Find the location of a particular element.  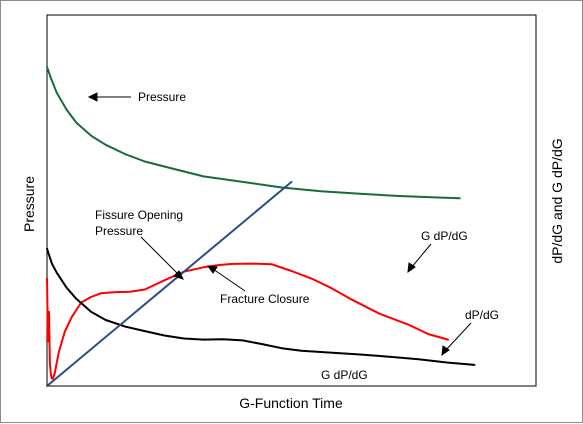

x-axis-label: G-Function Time is located at coordinates (291, 403).